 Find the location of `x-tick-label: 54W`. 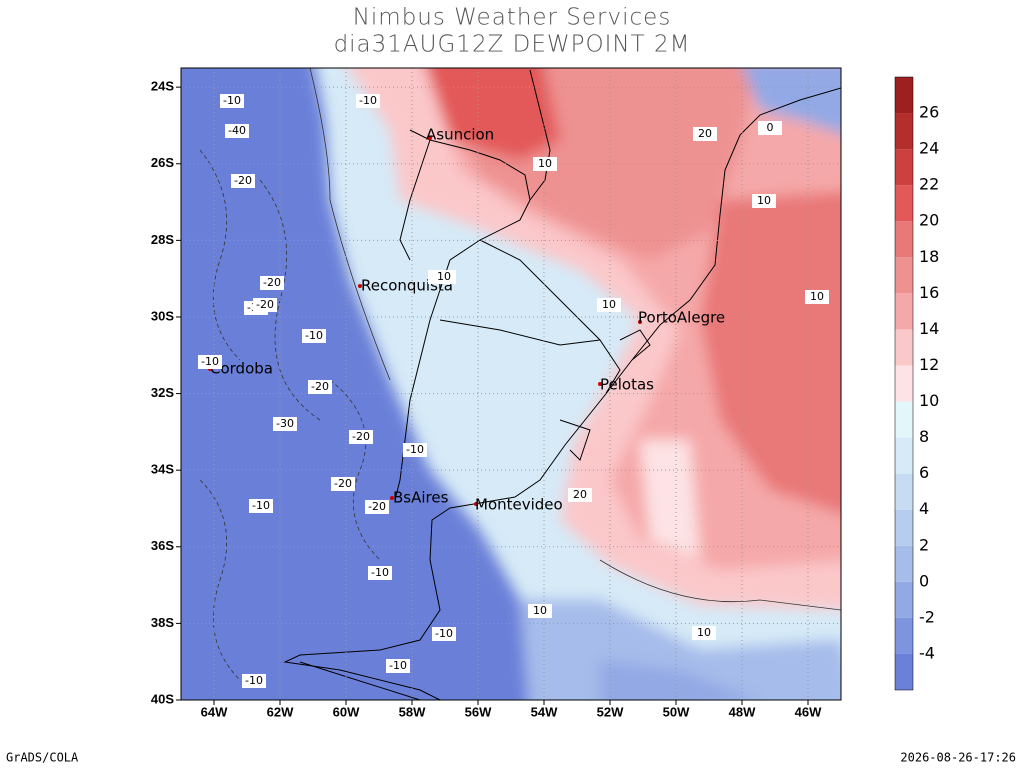

x-tick-label: 54W is located at coordinates (544, 711).